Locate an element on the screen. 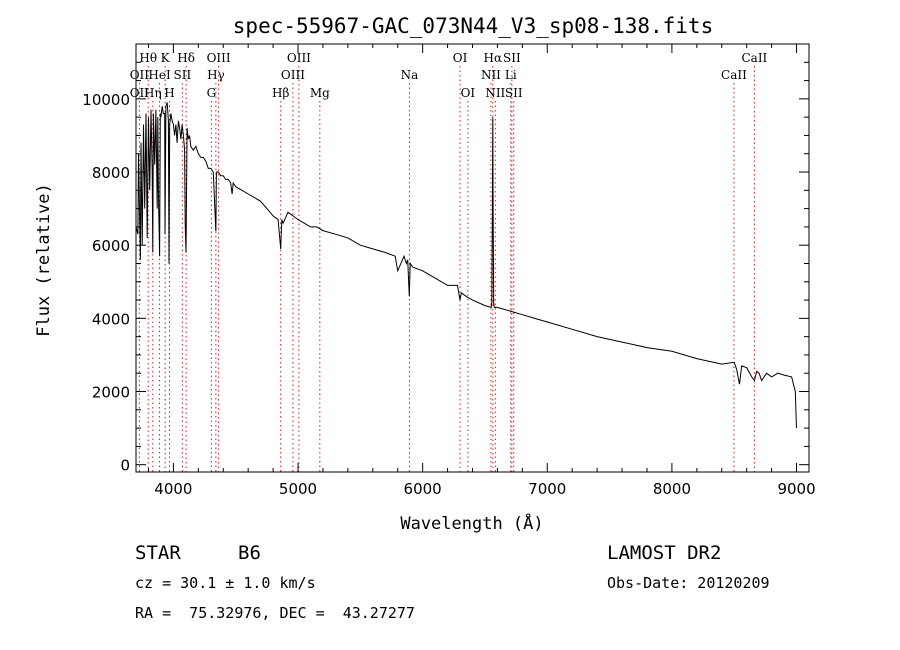 This screenshot has height=650, width=900. chart-title: spec-55967-GAC_073N44_V3_sp08-138.fits is located at coordinates (473, 26).